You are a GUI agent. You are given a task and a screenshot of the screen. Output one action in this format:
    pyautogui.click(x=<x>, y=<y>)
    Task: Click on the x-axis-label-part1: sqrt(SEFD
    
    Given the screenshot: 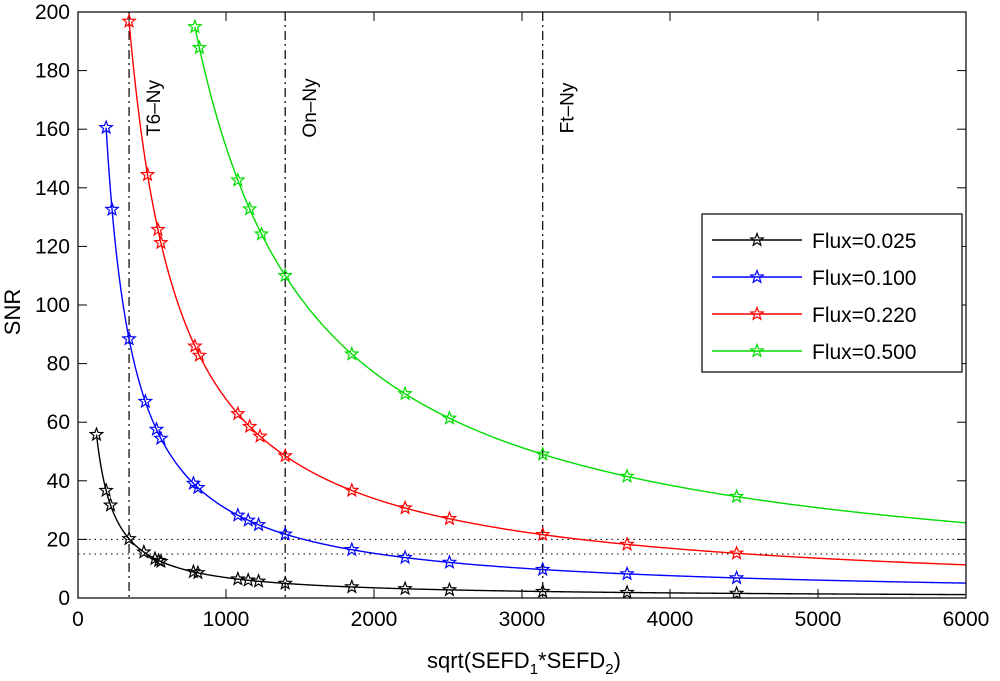 What is the action you would take?
    pyautogui.click(x=478, y=660)
    